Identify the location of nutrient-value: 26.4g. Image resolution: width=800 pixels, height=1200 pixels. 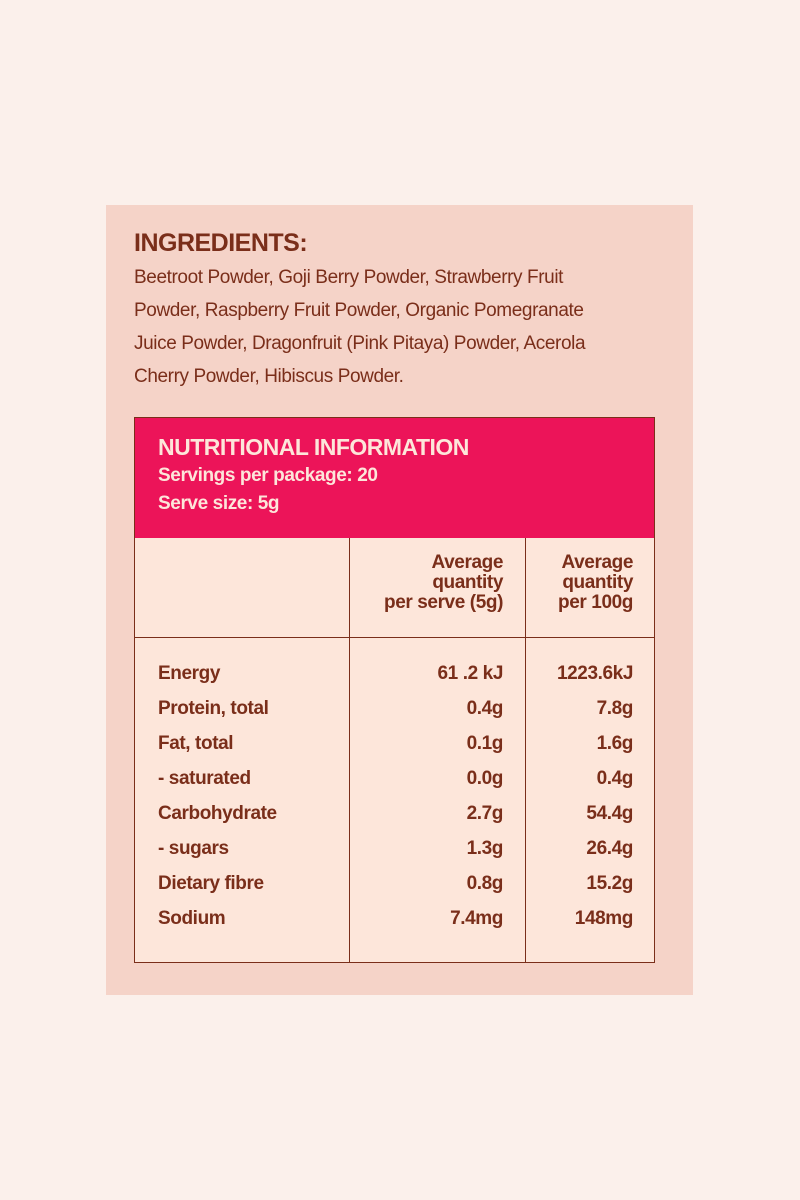
(609, 848).